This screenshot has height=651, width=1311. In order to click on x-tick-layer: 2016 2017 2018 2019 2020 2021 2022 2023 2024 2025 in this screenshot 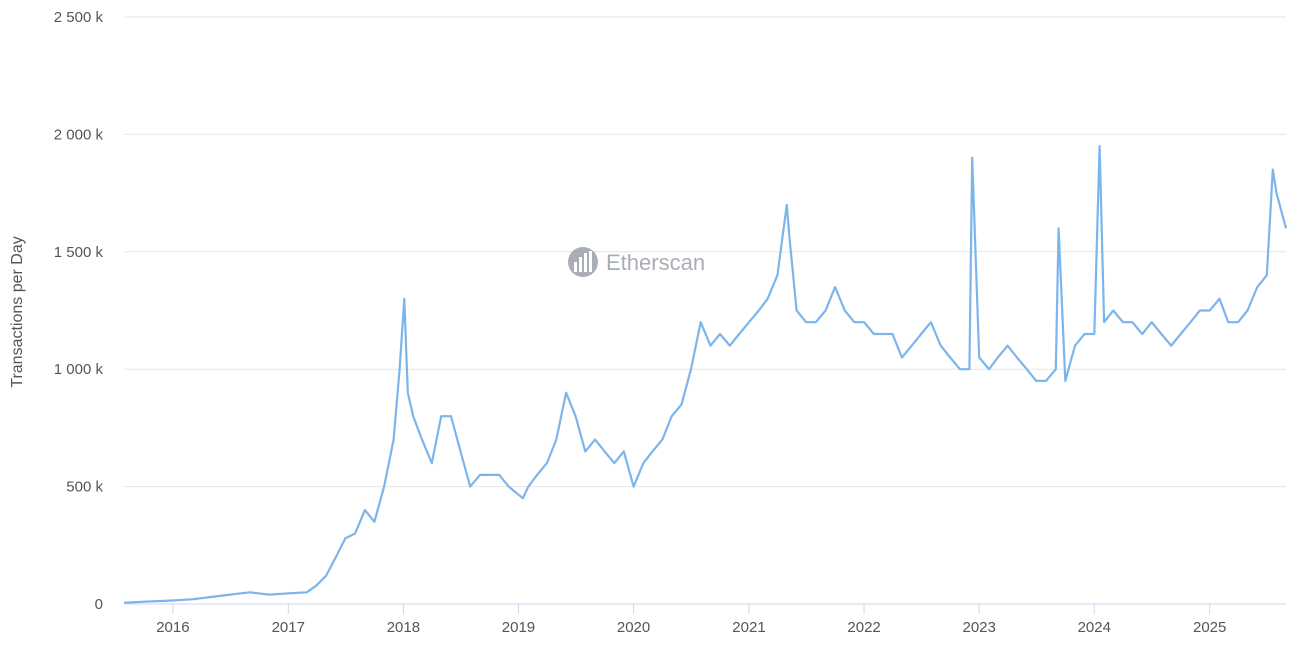, I will do `click(691, 620)`.